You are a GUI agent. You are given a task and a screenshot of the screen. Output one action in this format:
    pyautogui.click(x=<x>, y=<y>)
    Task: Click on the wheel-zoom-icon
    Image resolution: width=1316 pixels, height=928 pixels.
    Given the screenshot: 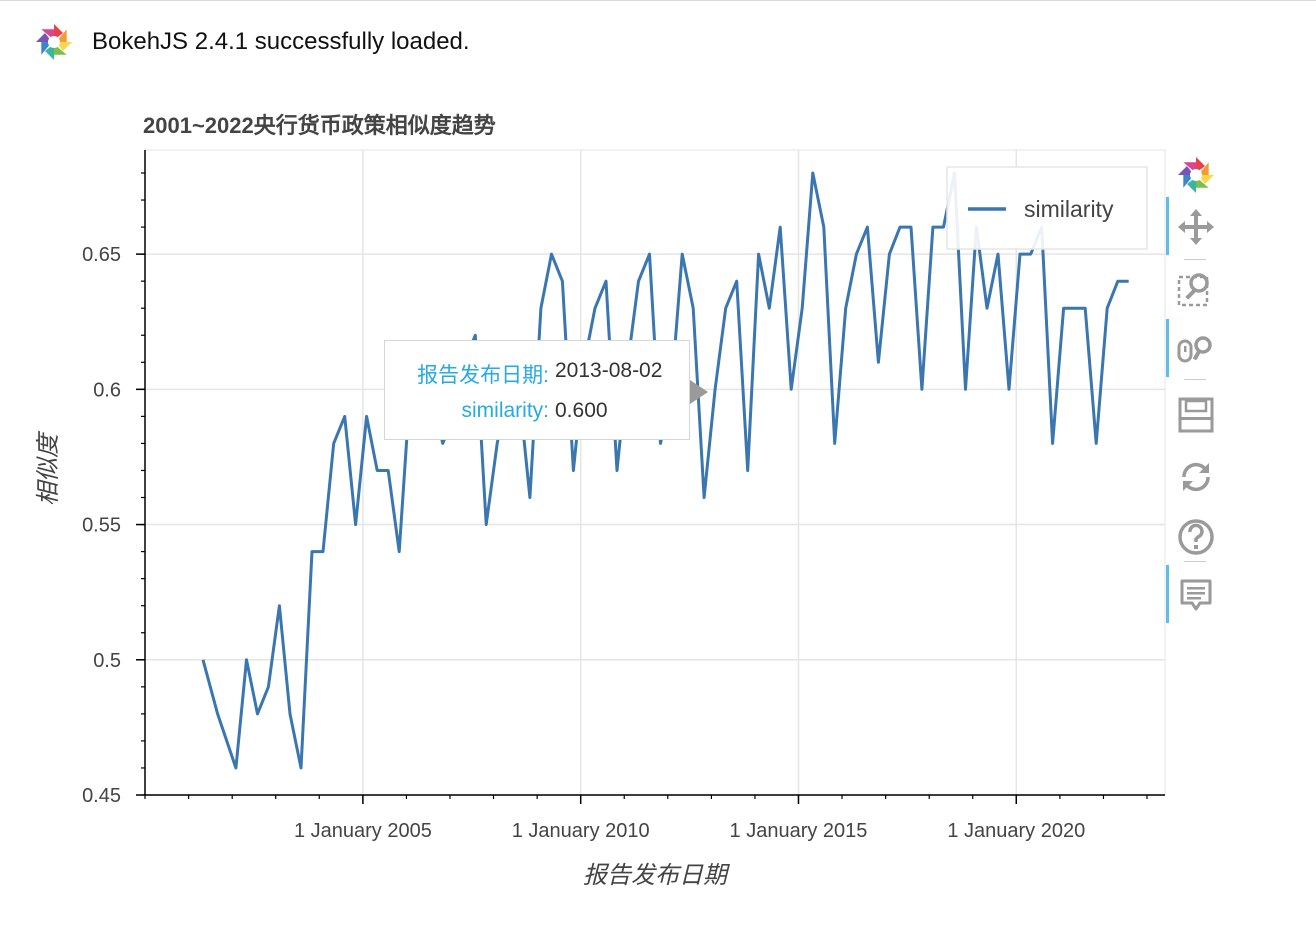 What is the action you would take?
    pyautogui.click(x=1194, y=349)
    